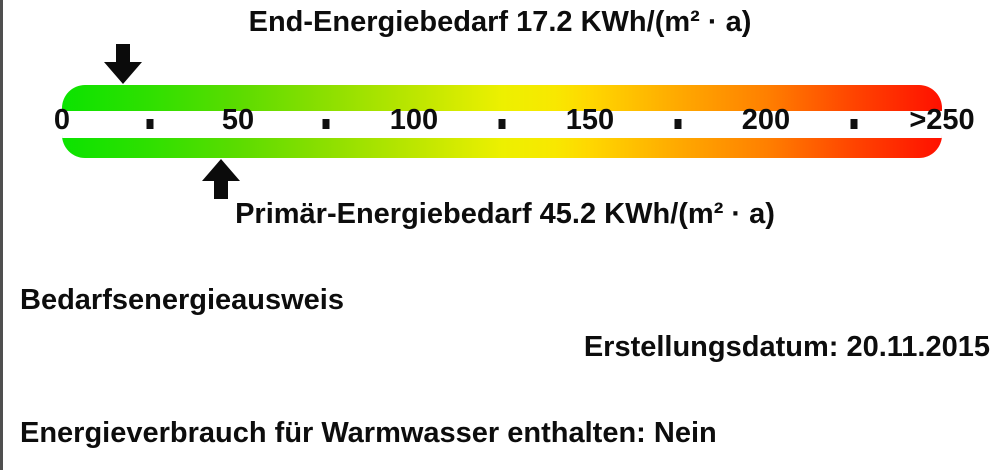 This screenshot has height=470, width=1000. I want to click on certificate-type-label: Bedarfsenergieausweis, so click(182, 300).